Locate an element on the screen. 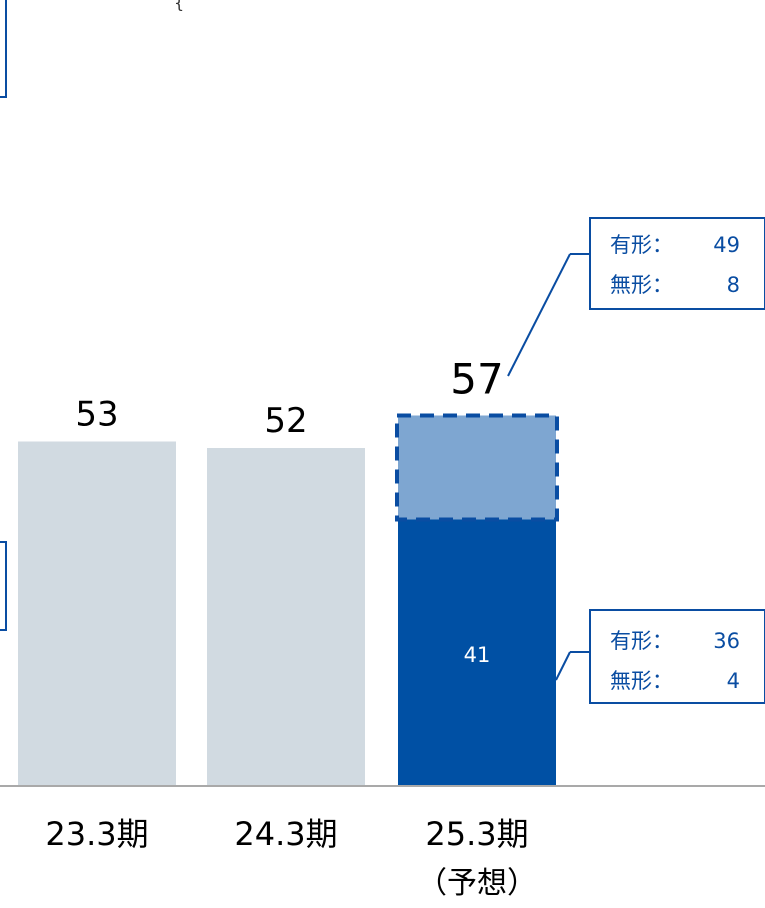 This screenshot has height=908, width=765. callout-forecast-intangible-label: 無形： is located at coordinates (641, 285).